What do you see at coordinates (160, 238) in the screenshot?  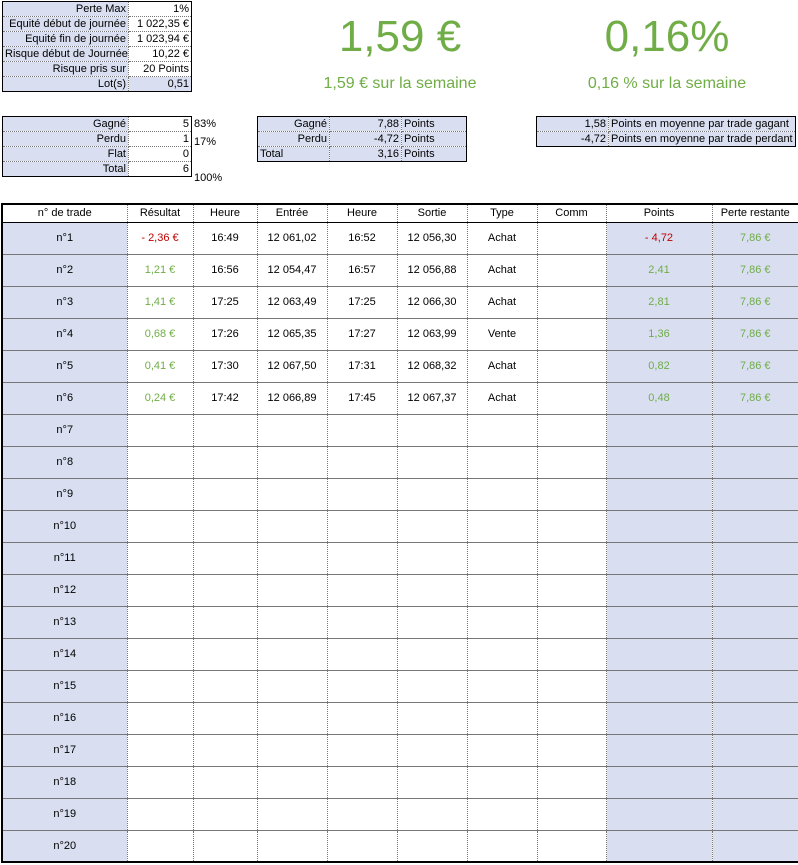 I see `trade-result: - 2,36 €` at bounding box center [160, 238].